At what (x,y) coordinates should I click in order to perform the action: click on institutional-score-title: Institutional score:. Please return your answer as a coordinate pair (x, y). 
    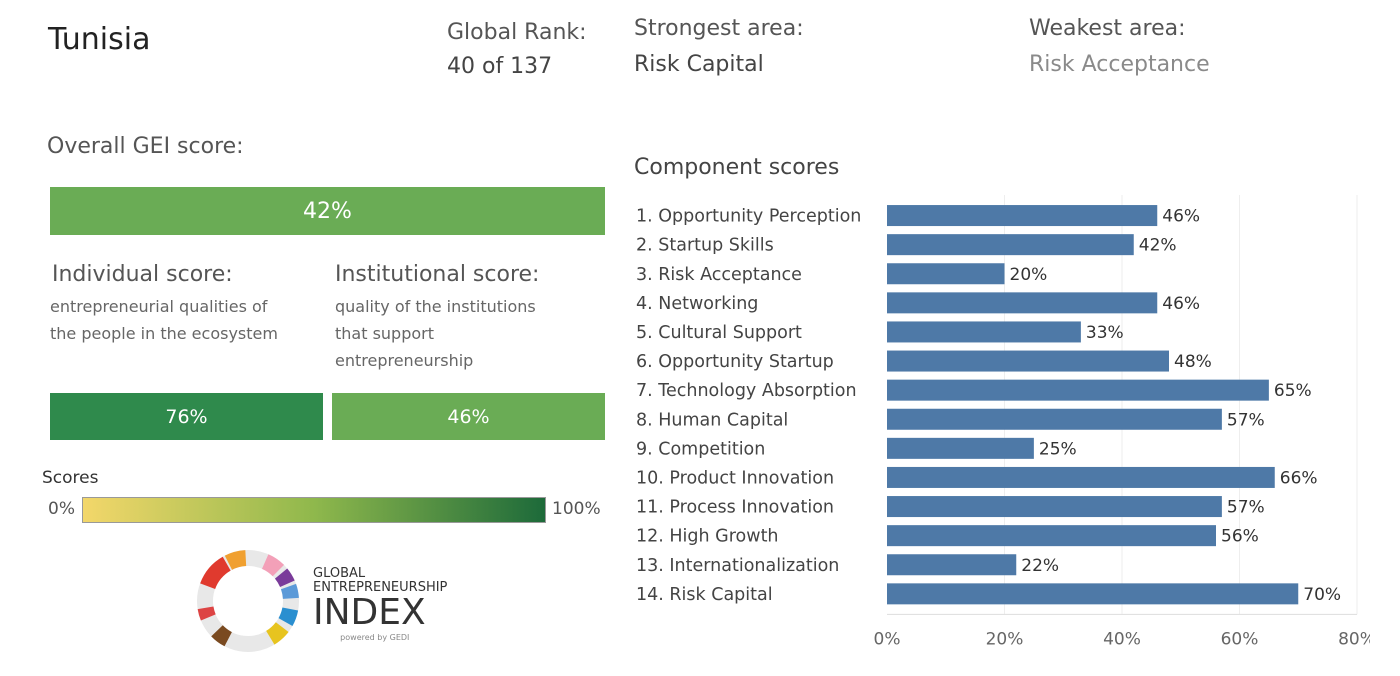
    Looking at the image, I should click on (437, 274).